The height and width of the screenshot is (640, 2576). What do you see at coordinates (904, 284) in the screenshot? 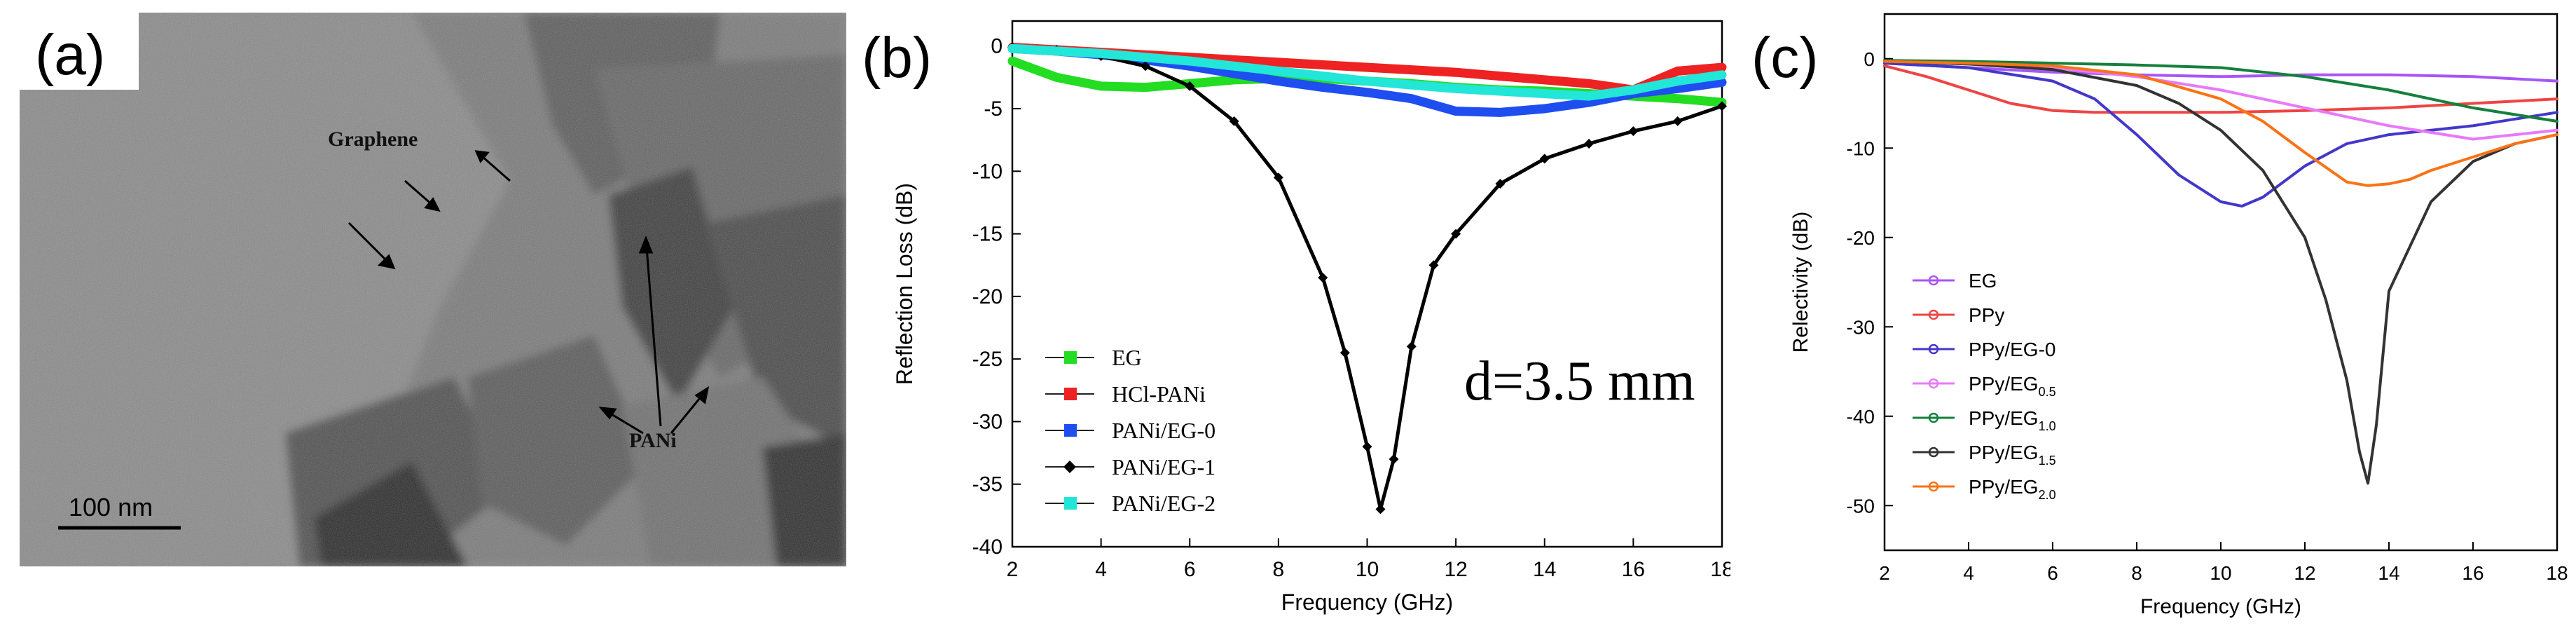
I see `y-axis-label: Reflection Loss (dB)` at bounding box center [904, 284].